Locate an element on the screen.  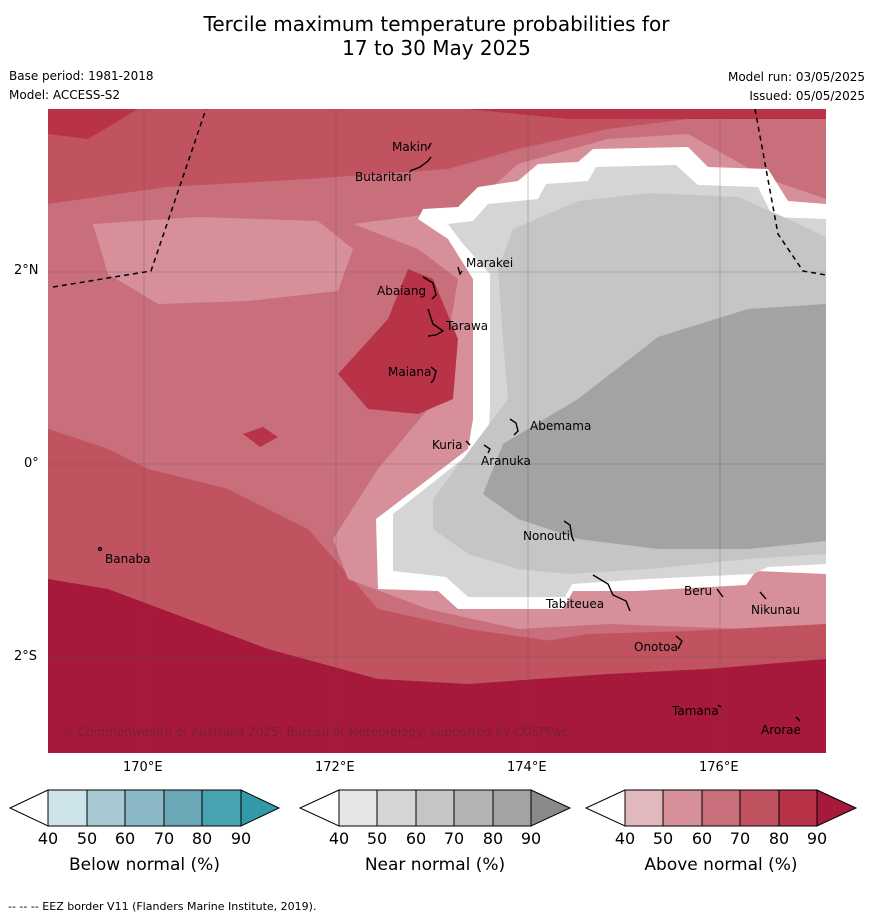
place-banaba: Banaba is located at coordinates (128, 559).